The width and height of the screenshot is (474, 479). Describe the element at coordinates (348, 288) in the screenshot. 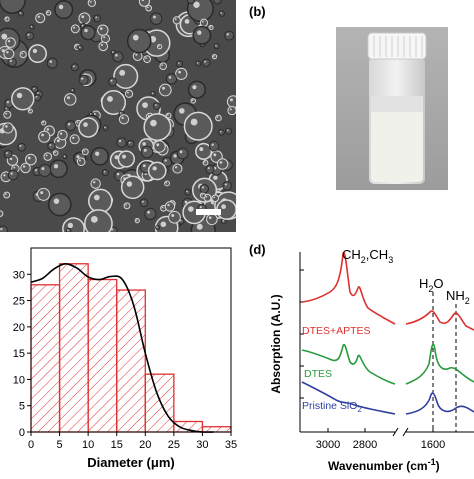

I see `series-dtes-aptes-left` at that location.